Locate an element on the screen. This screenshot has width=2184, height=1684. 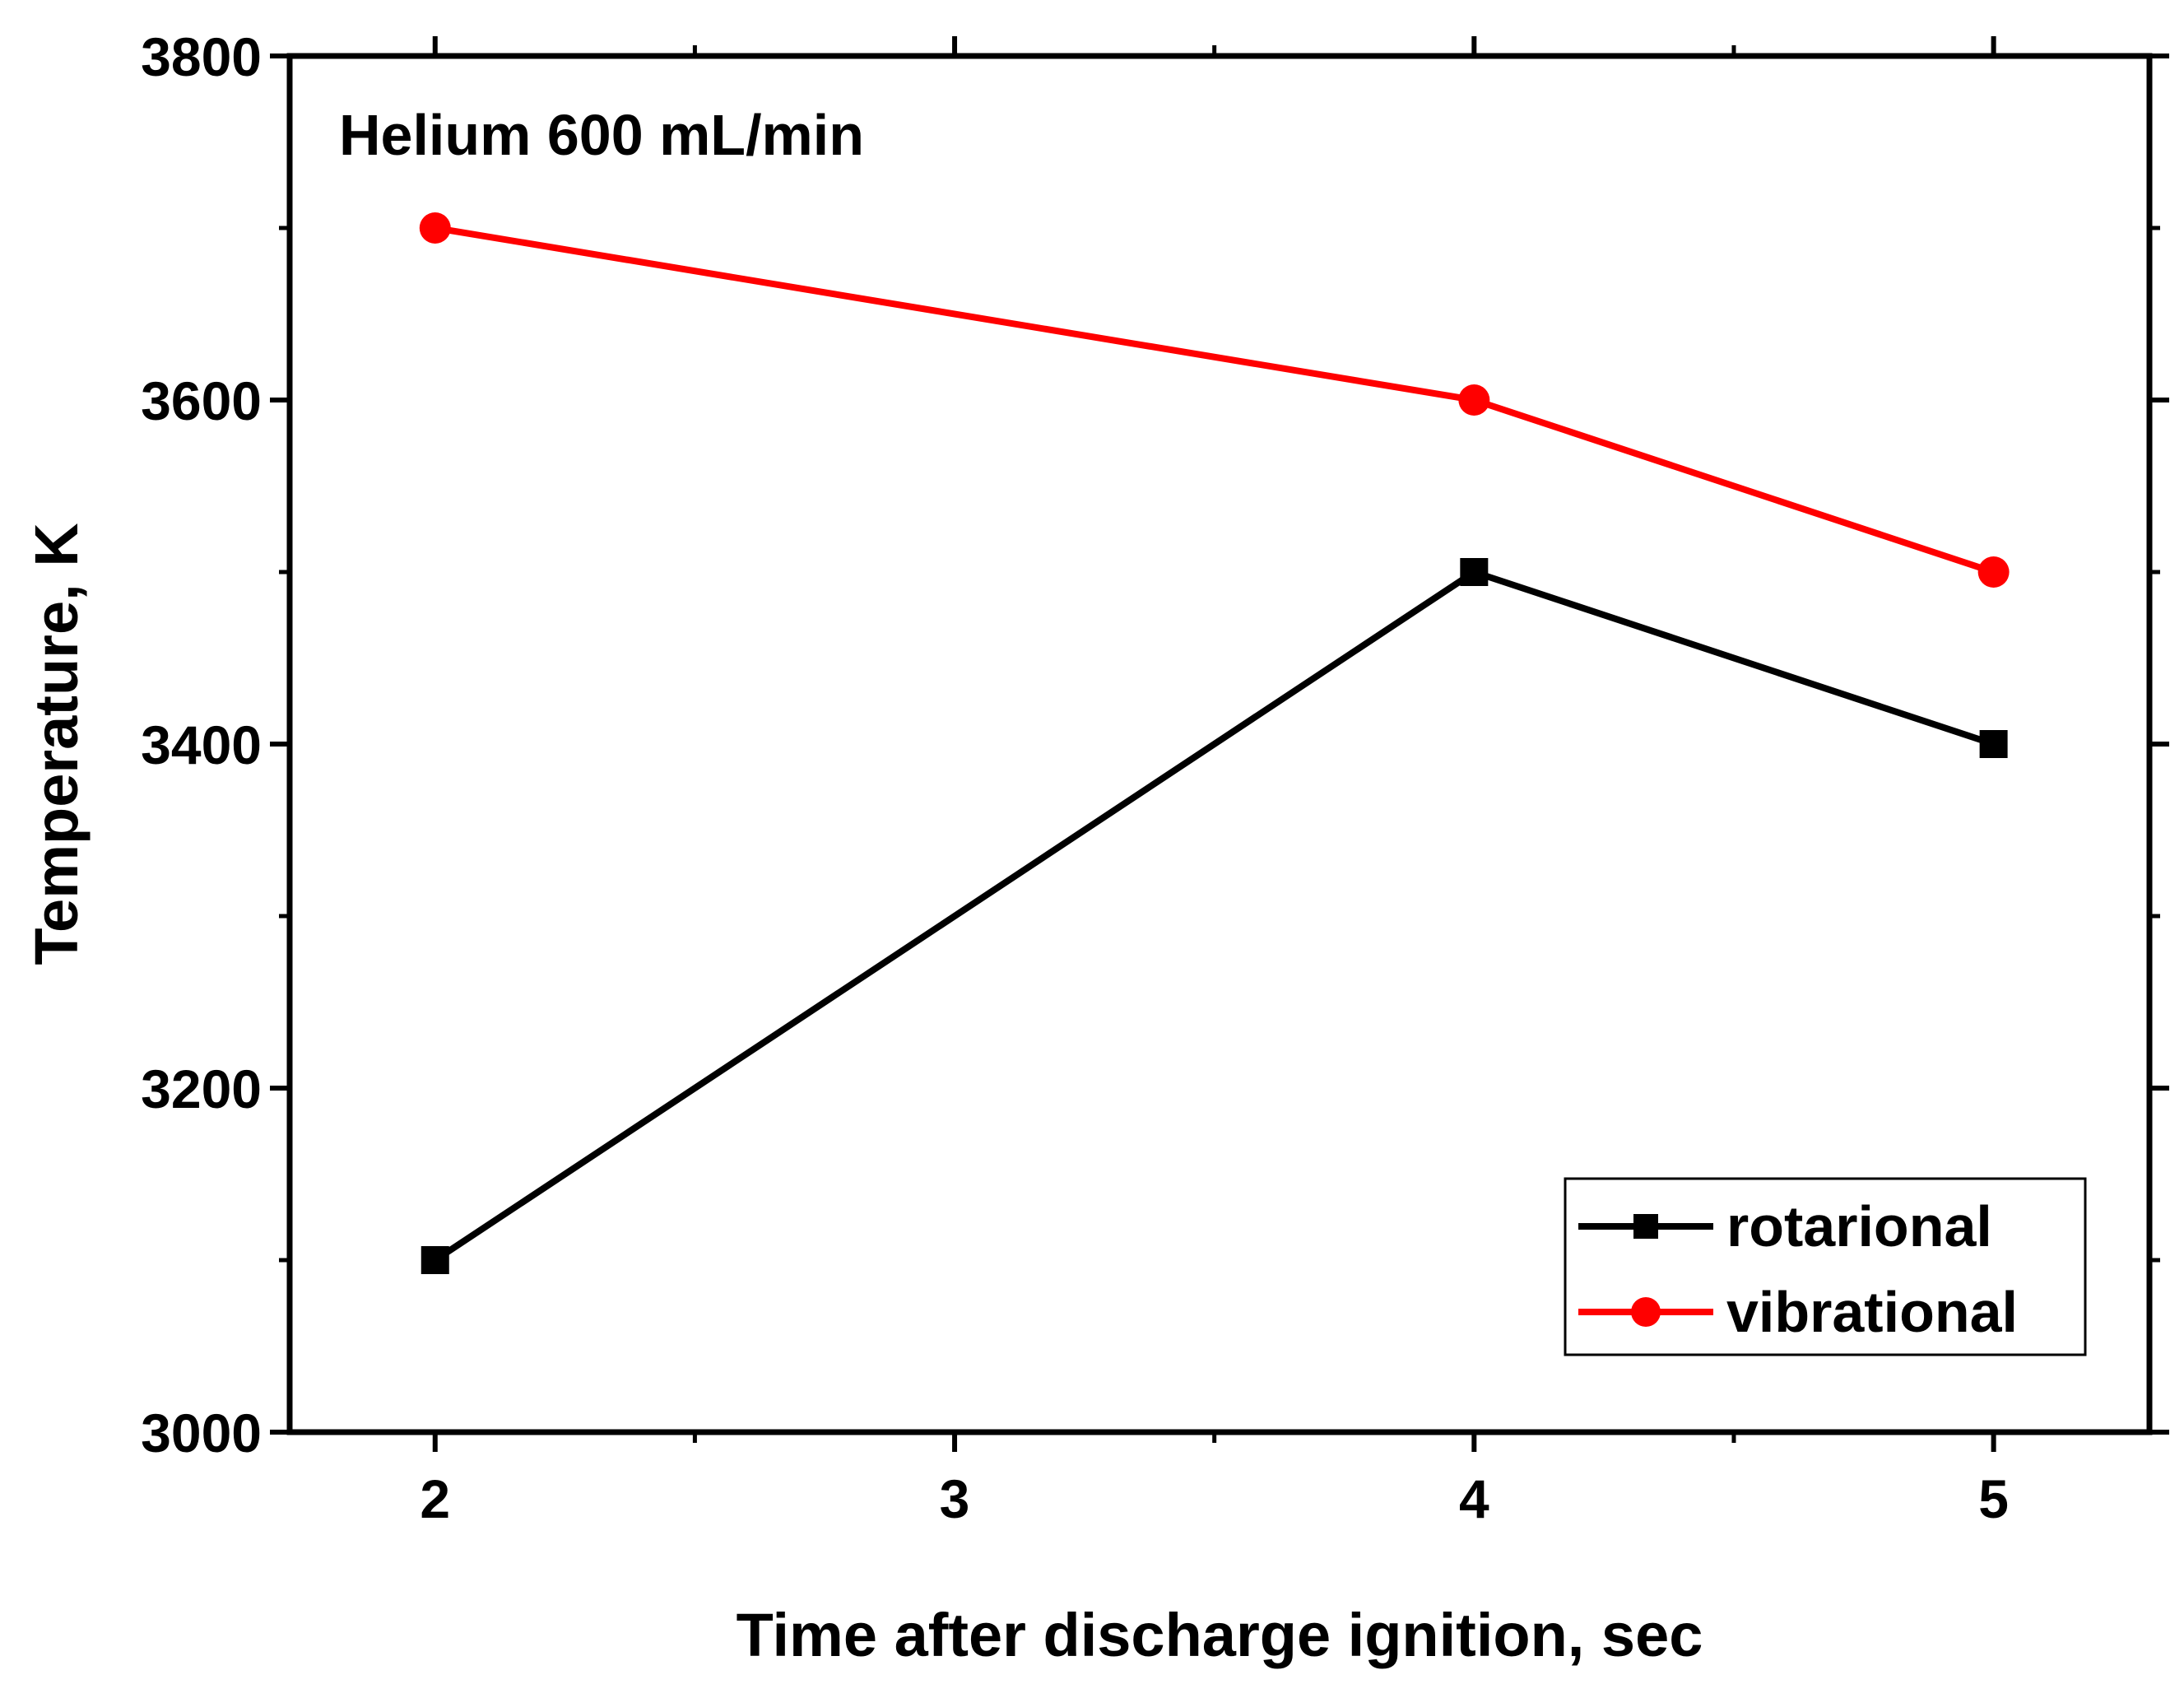
legend-label-vibrational: vibrational is located at coordinates (1872, 1312).